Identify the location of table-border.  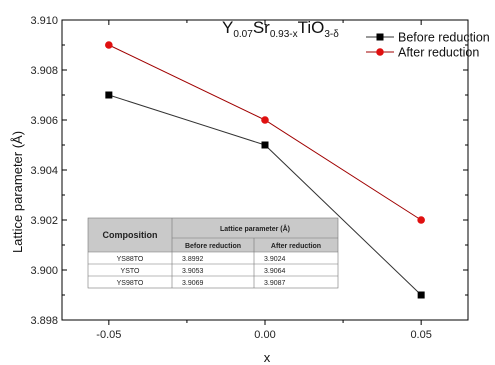
(213, 253).